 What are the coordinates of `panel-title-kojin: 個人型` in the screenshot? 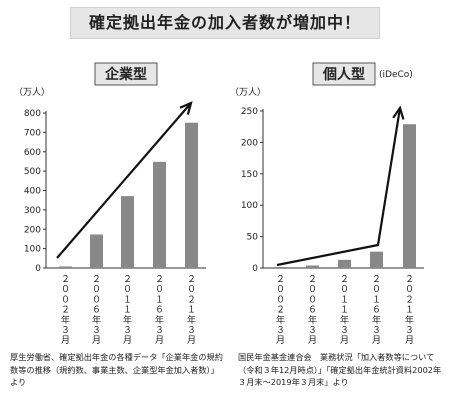 It's located at (343, 74).